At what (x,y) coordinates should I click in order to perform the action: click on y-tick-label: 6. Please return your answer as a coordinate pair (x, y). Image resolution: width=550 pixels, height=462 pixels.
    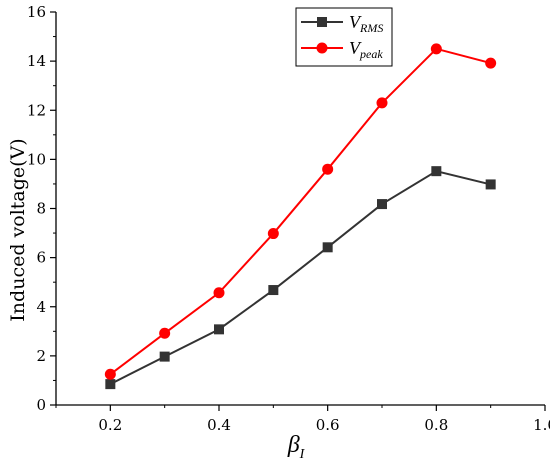
    Looking at the image, I should click on (41, 258).